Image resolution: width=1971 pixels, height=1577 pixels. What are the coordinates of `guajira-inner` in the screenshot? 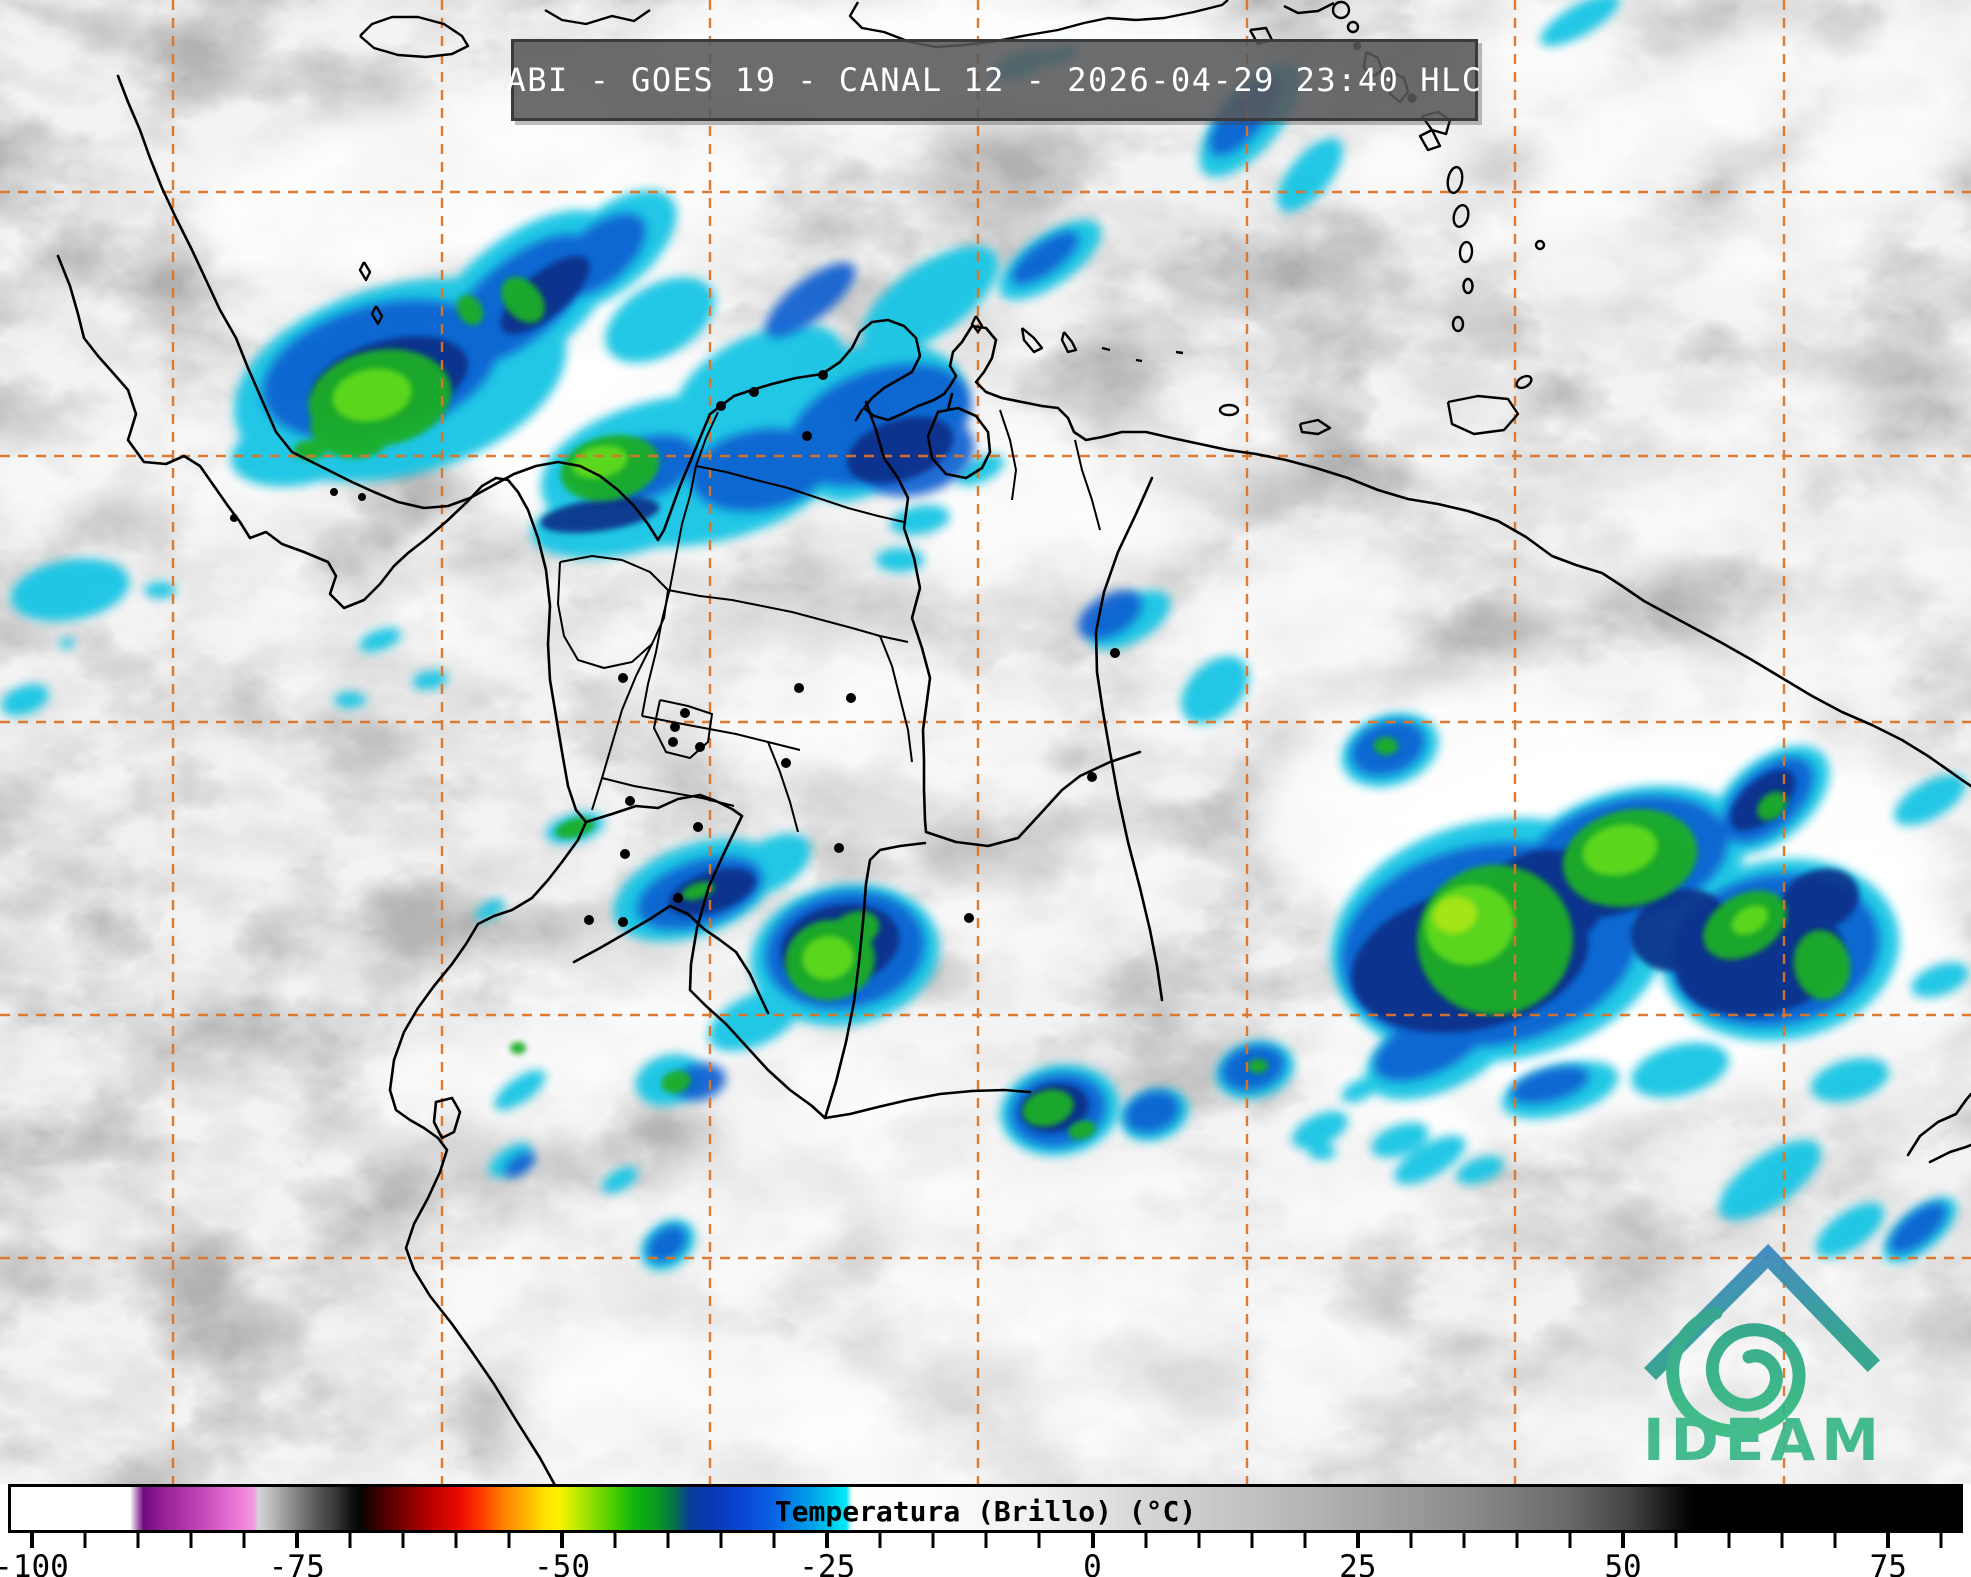 It's located at (859, 415).